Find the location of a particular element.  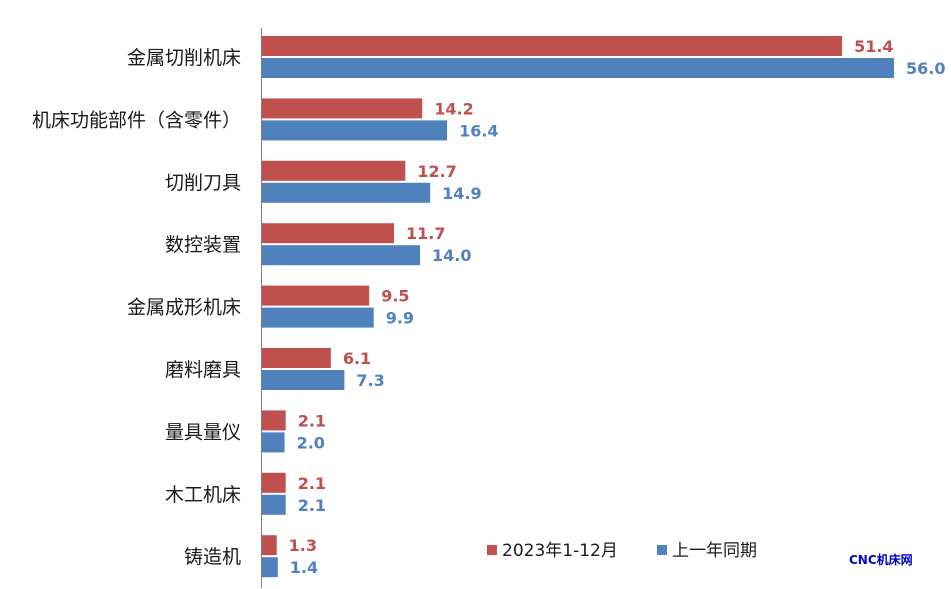

category-label-3: 数控装置 is located at coordinates (203, 245).